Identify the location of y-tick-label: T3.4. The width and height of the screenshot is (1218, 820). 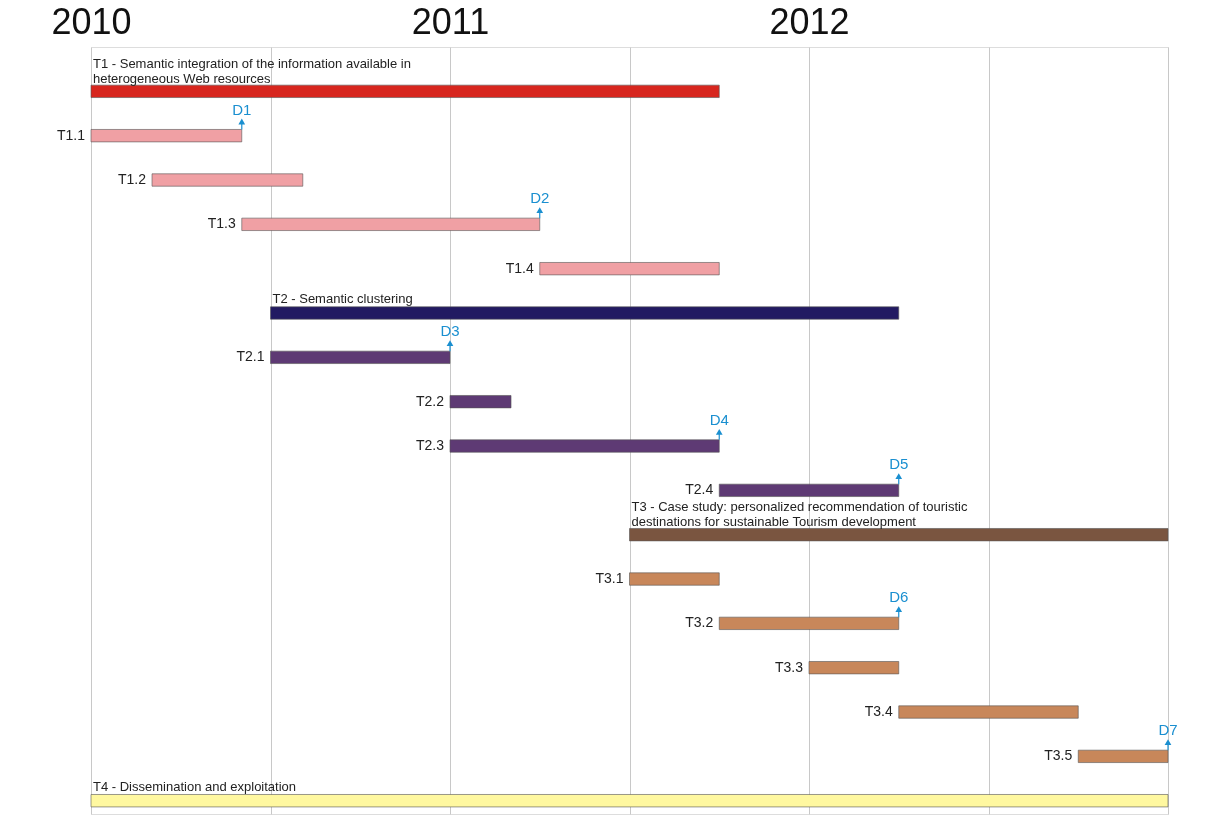
(878, 711).